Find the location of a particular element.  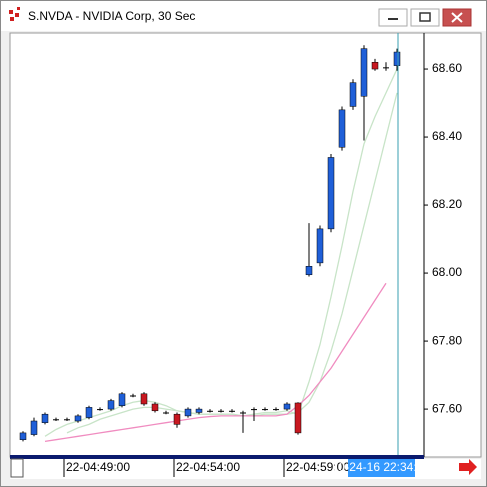

maximize-button is located at coordinates (425, 17).